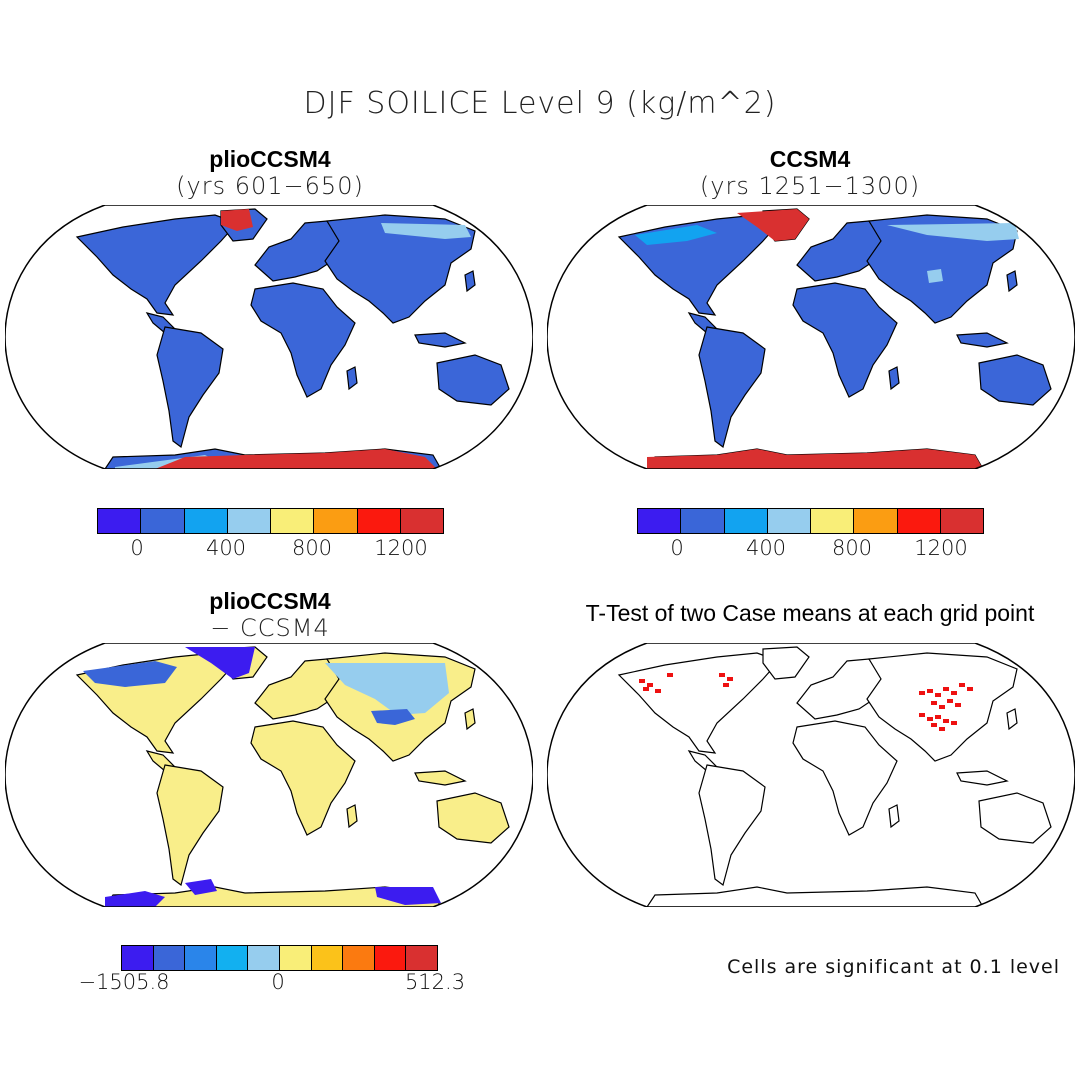 This screenshot has width=1080, height=1080. I want to click on colorbar-ccsm4, so click(810, 521).